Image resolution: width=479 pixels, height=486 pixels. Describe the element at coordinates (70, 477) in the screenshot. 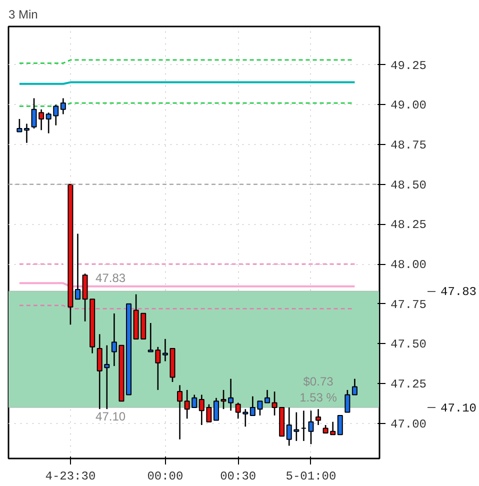

I see `x-tick-label: 4-23:30` at that location.